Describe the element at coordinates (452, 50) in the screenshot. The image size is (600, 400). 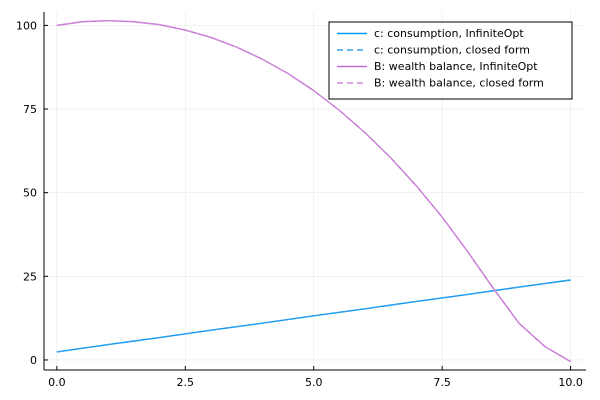
I see `legend-label-2: c: consumption, closed form` at that location.